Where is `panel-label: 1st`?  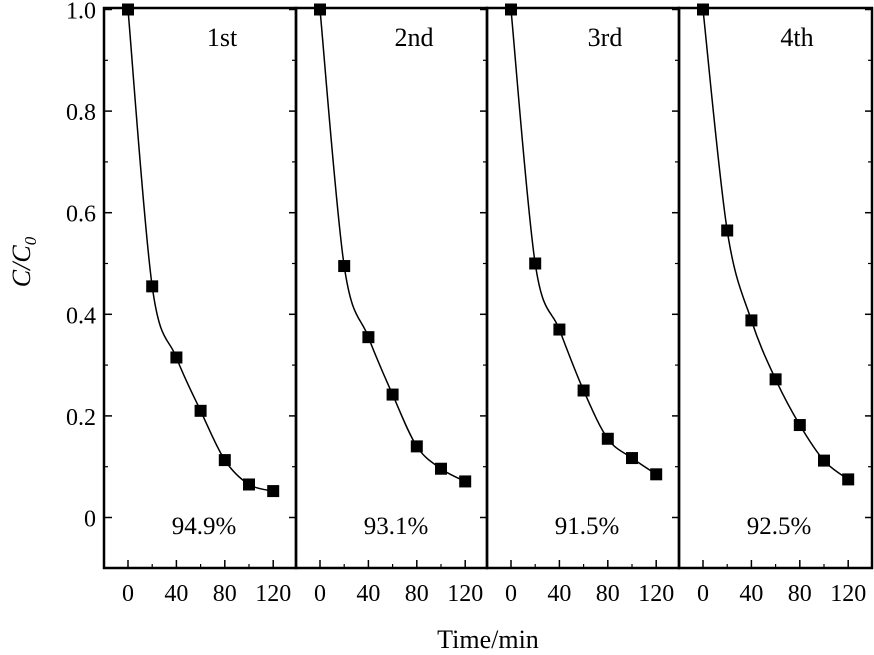
panel-label: 1st is located at coordinates (222, 37).